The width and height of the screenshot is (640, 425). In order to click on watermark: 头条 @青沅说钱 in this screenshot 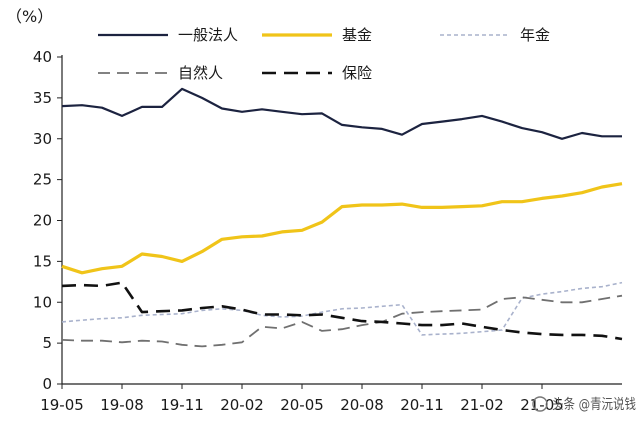, I will do `click(584, 404)`.